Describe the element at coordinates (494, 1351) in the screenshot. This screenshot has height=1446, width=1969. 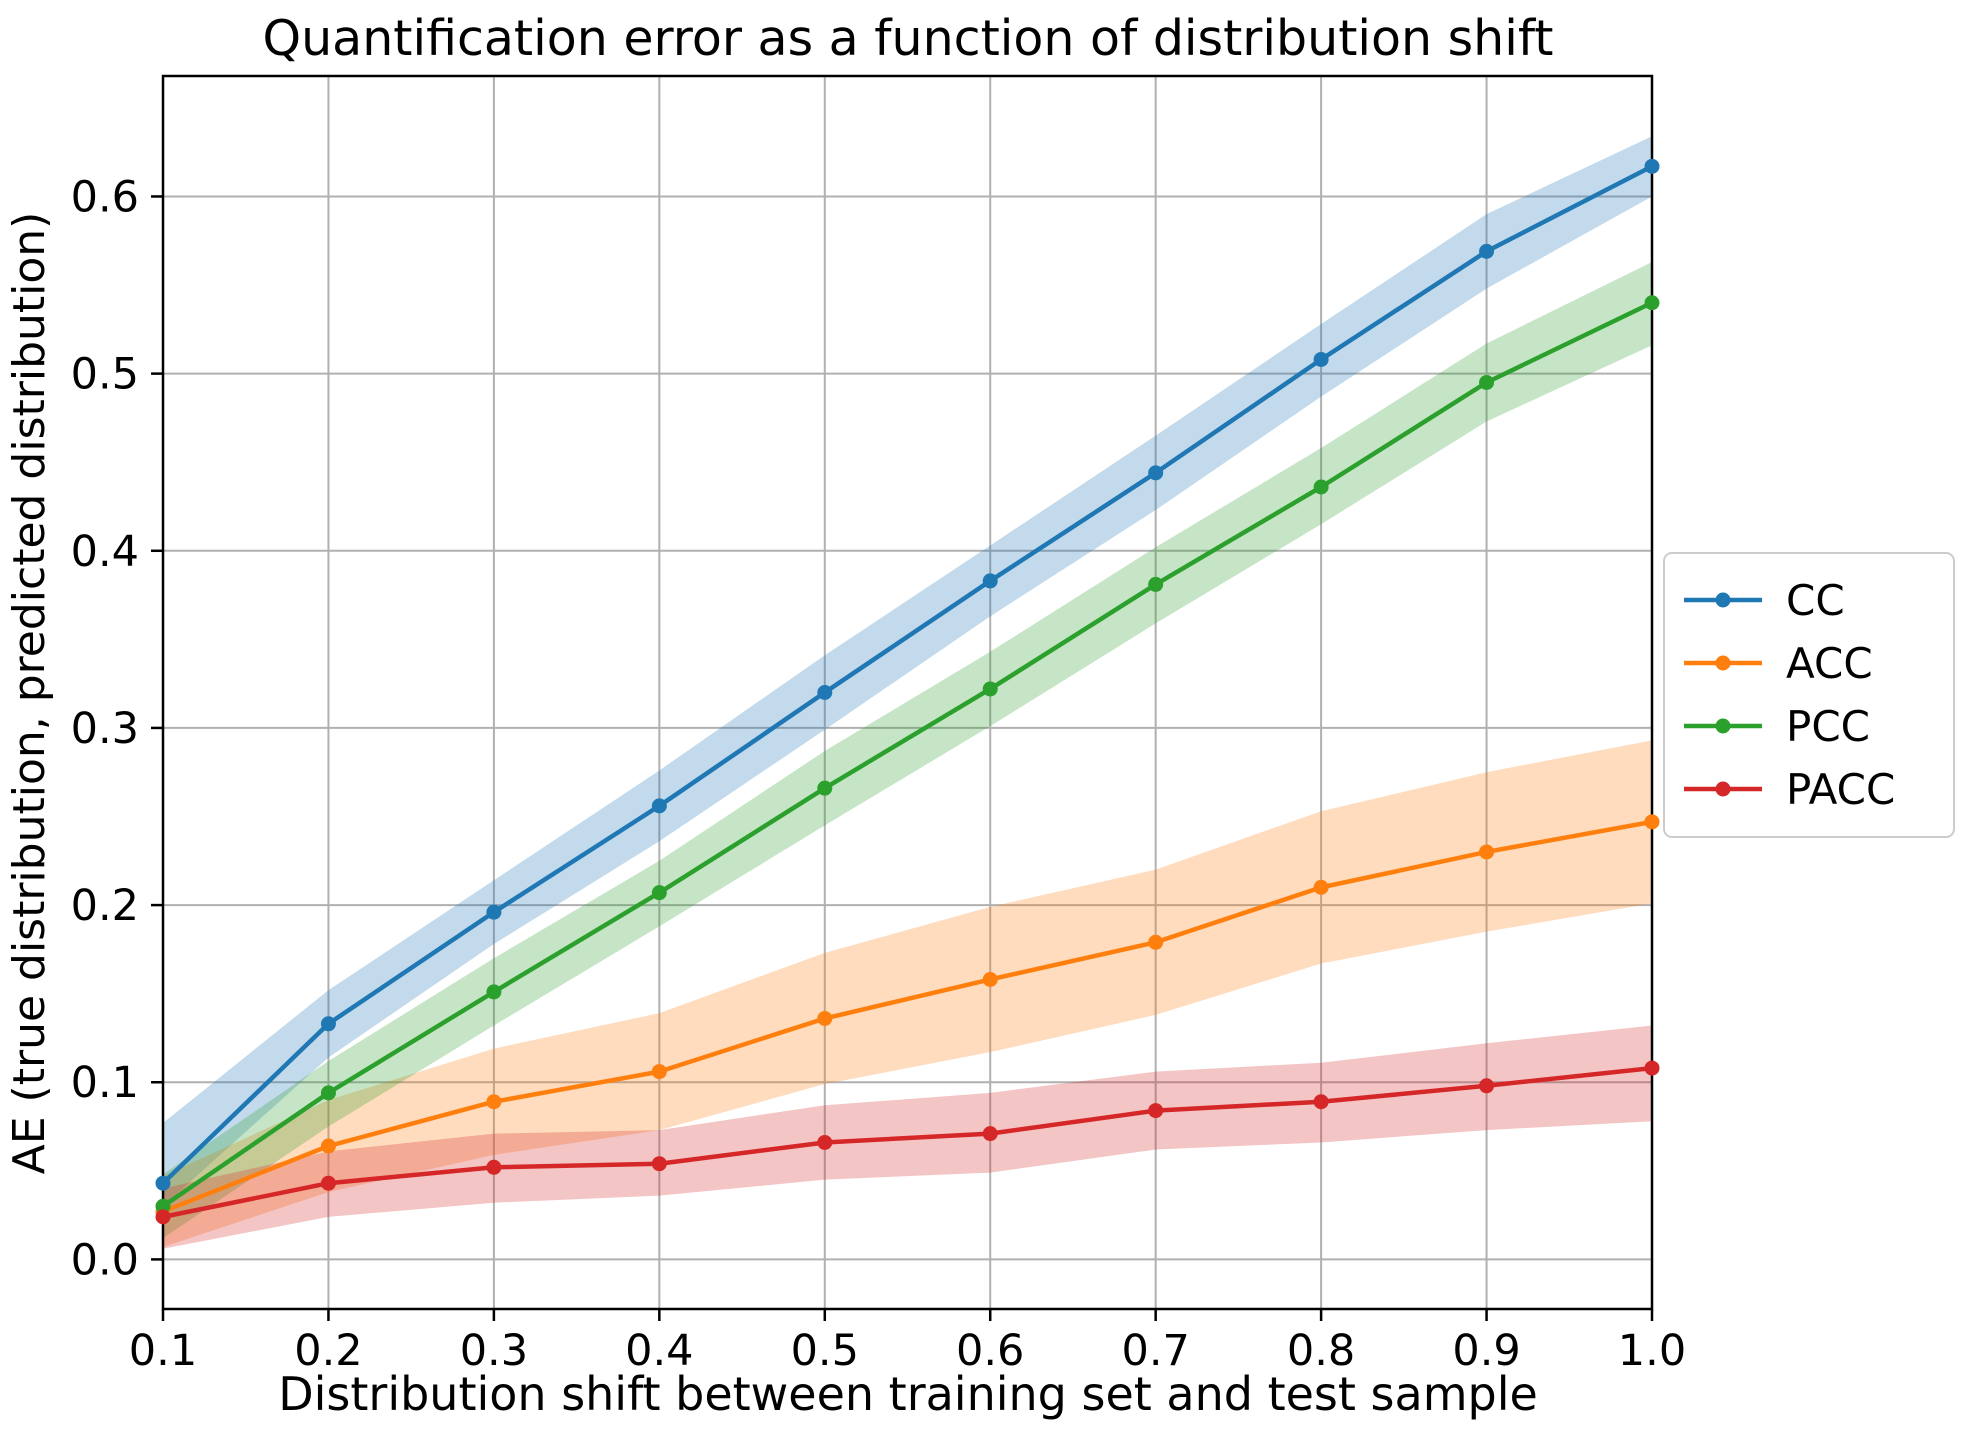
I see `x-tick-label: 0.3` at that location.